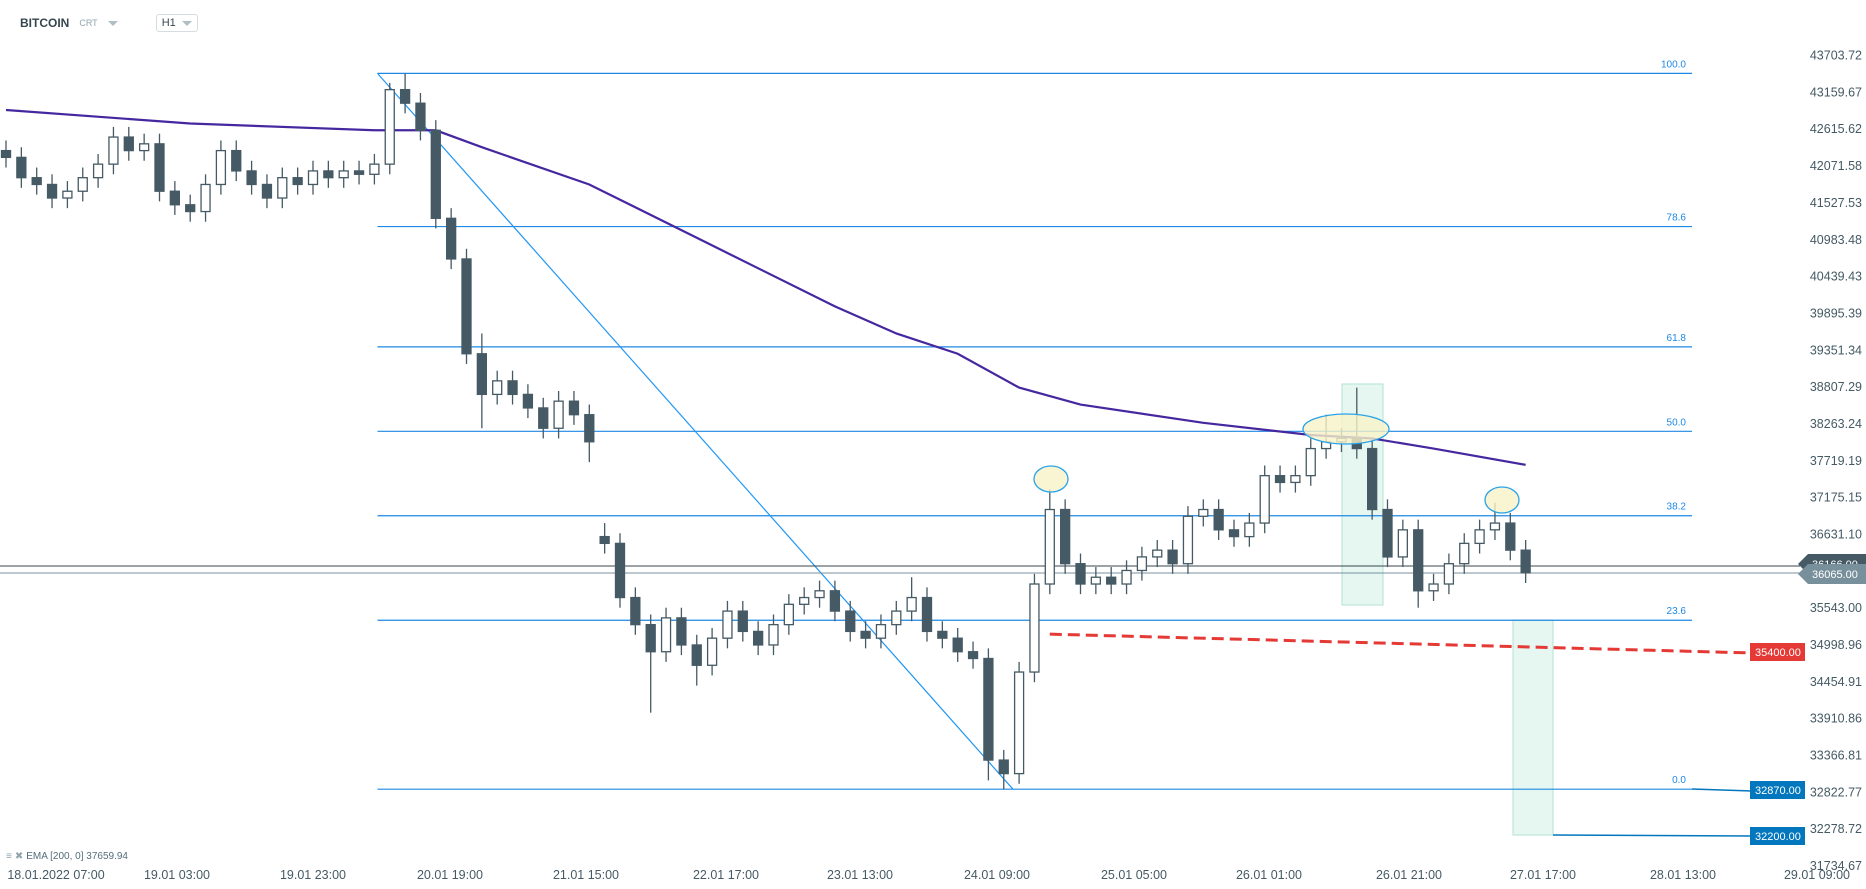  Describe the element at coordinates (176, 23) in the screenshot. I see `timeframe-select: H1` at that location.